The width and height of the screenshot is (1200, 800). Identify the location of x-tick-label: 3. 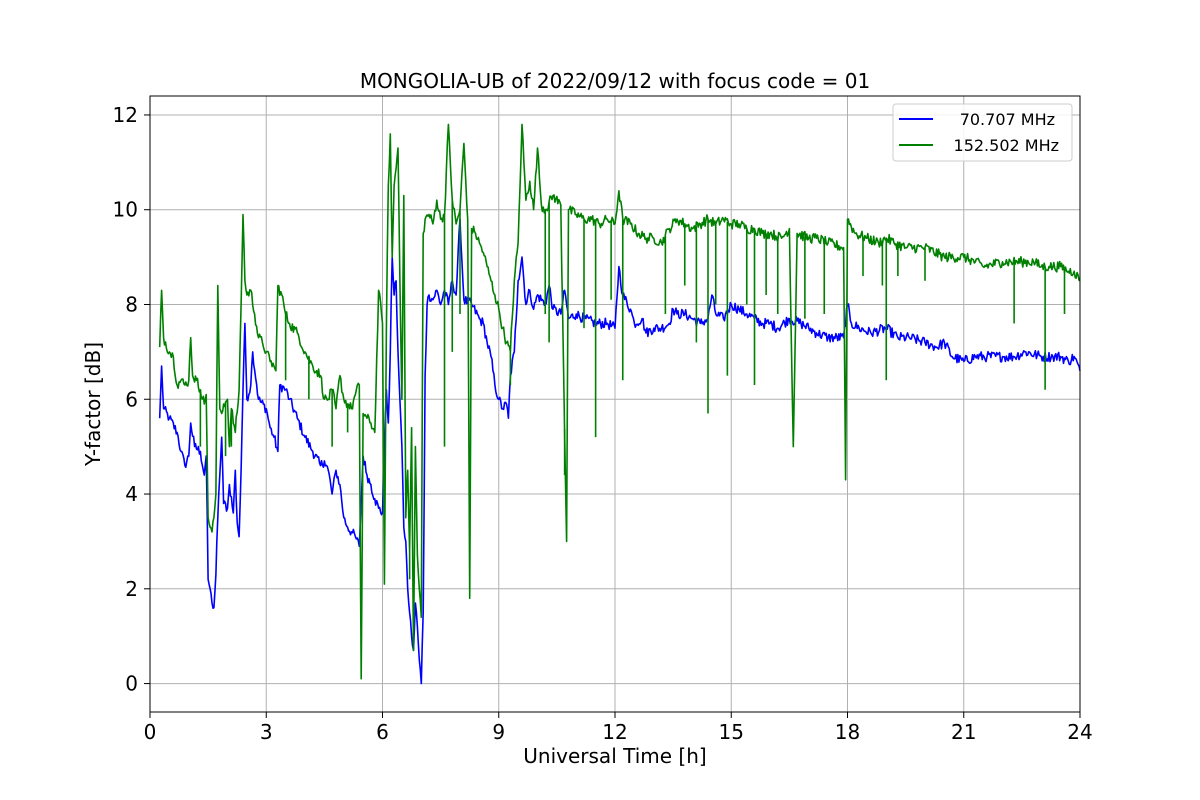
(266, 732).